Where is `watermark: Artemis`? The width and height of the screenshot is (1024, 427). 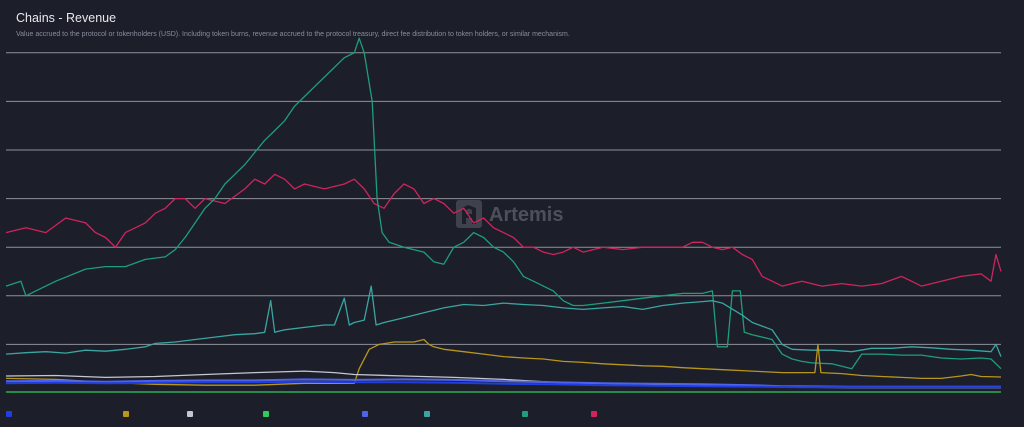 watermark: Artemis is located at coordinates (509, 214).